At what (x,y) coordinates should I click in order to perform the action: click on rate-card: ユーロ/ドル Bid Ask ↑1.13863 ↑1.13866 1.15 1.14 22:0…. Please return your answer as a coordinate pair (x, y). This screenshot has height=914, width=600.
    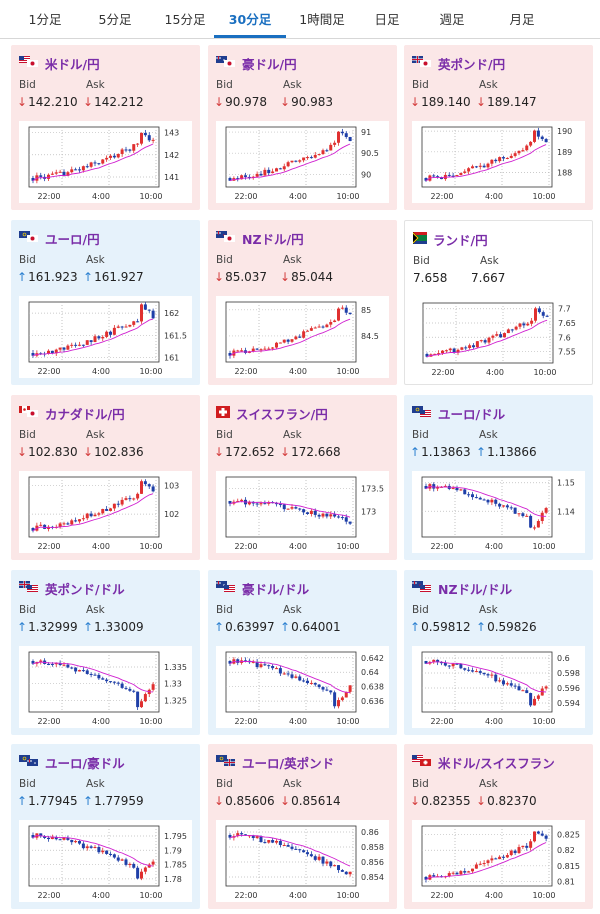
    Looking at the image, I should click on (498, 477).